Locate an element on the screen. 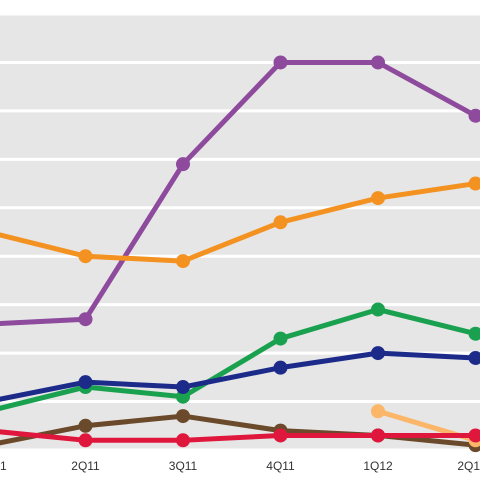 This screenshot has height=480, width=480. x-tick-label: 2Q1 is located at coordinates (468, 466).